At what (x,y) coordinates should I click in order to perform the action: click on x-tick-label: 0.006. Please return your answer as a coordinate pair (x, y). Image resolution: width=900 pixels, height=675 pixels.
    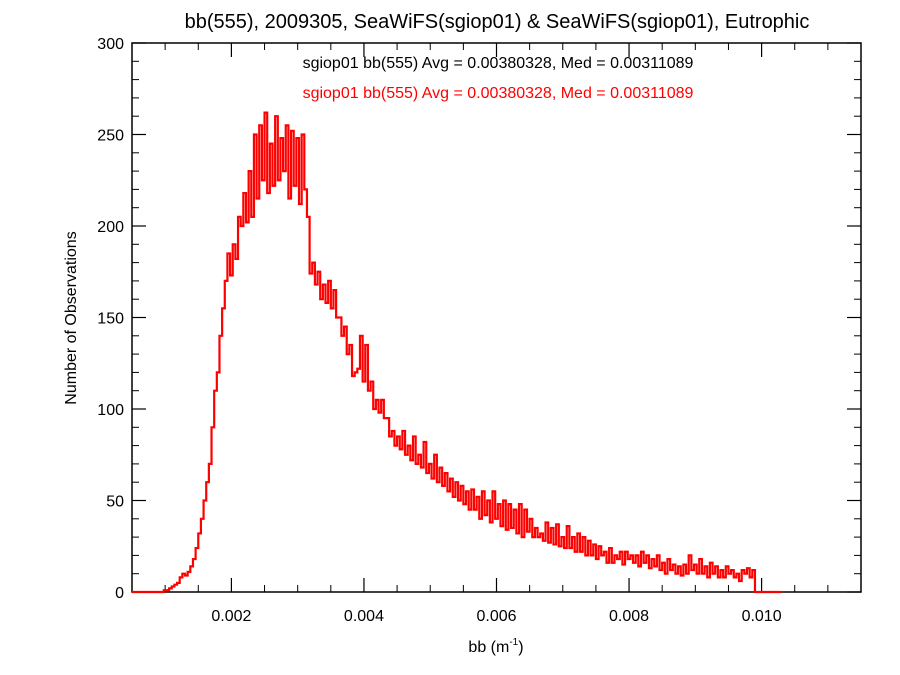
    Looking at the image, I should click on (496, 616).